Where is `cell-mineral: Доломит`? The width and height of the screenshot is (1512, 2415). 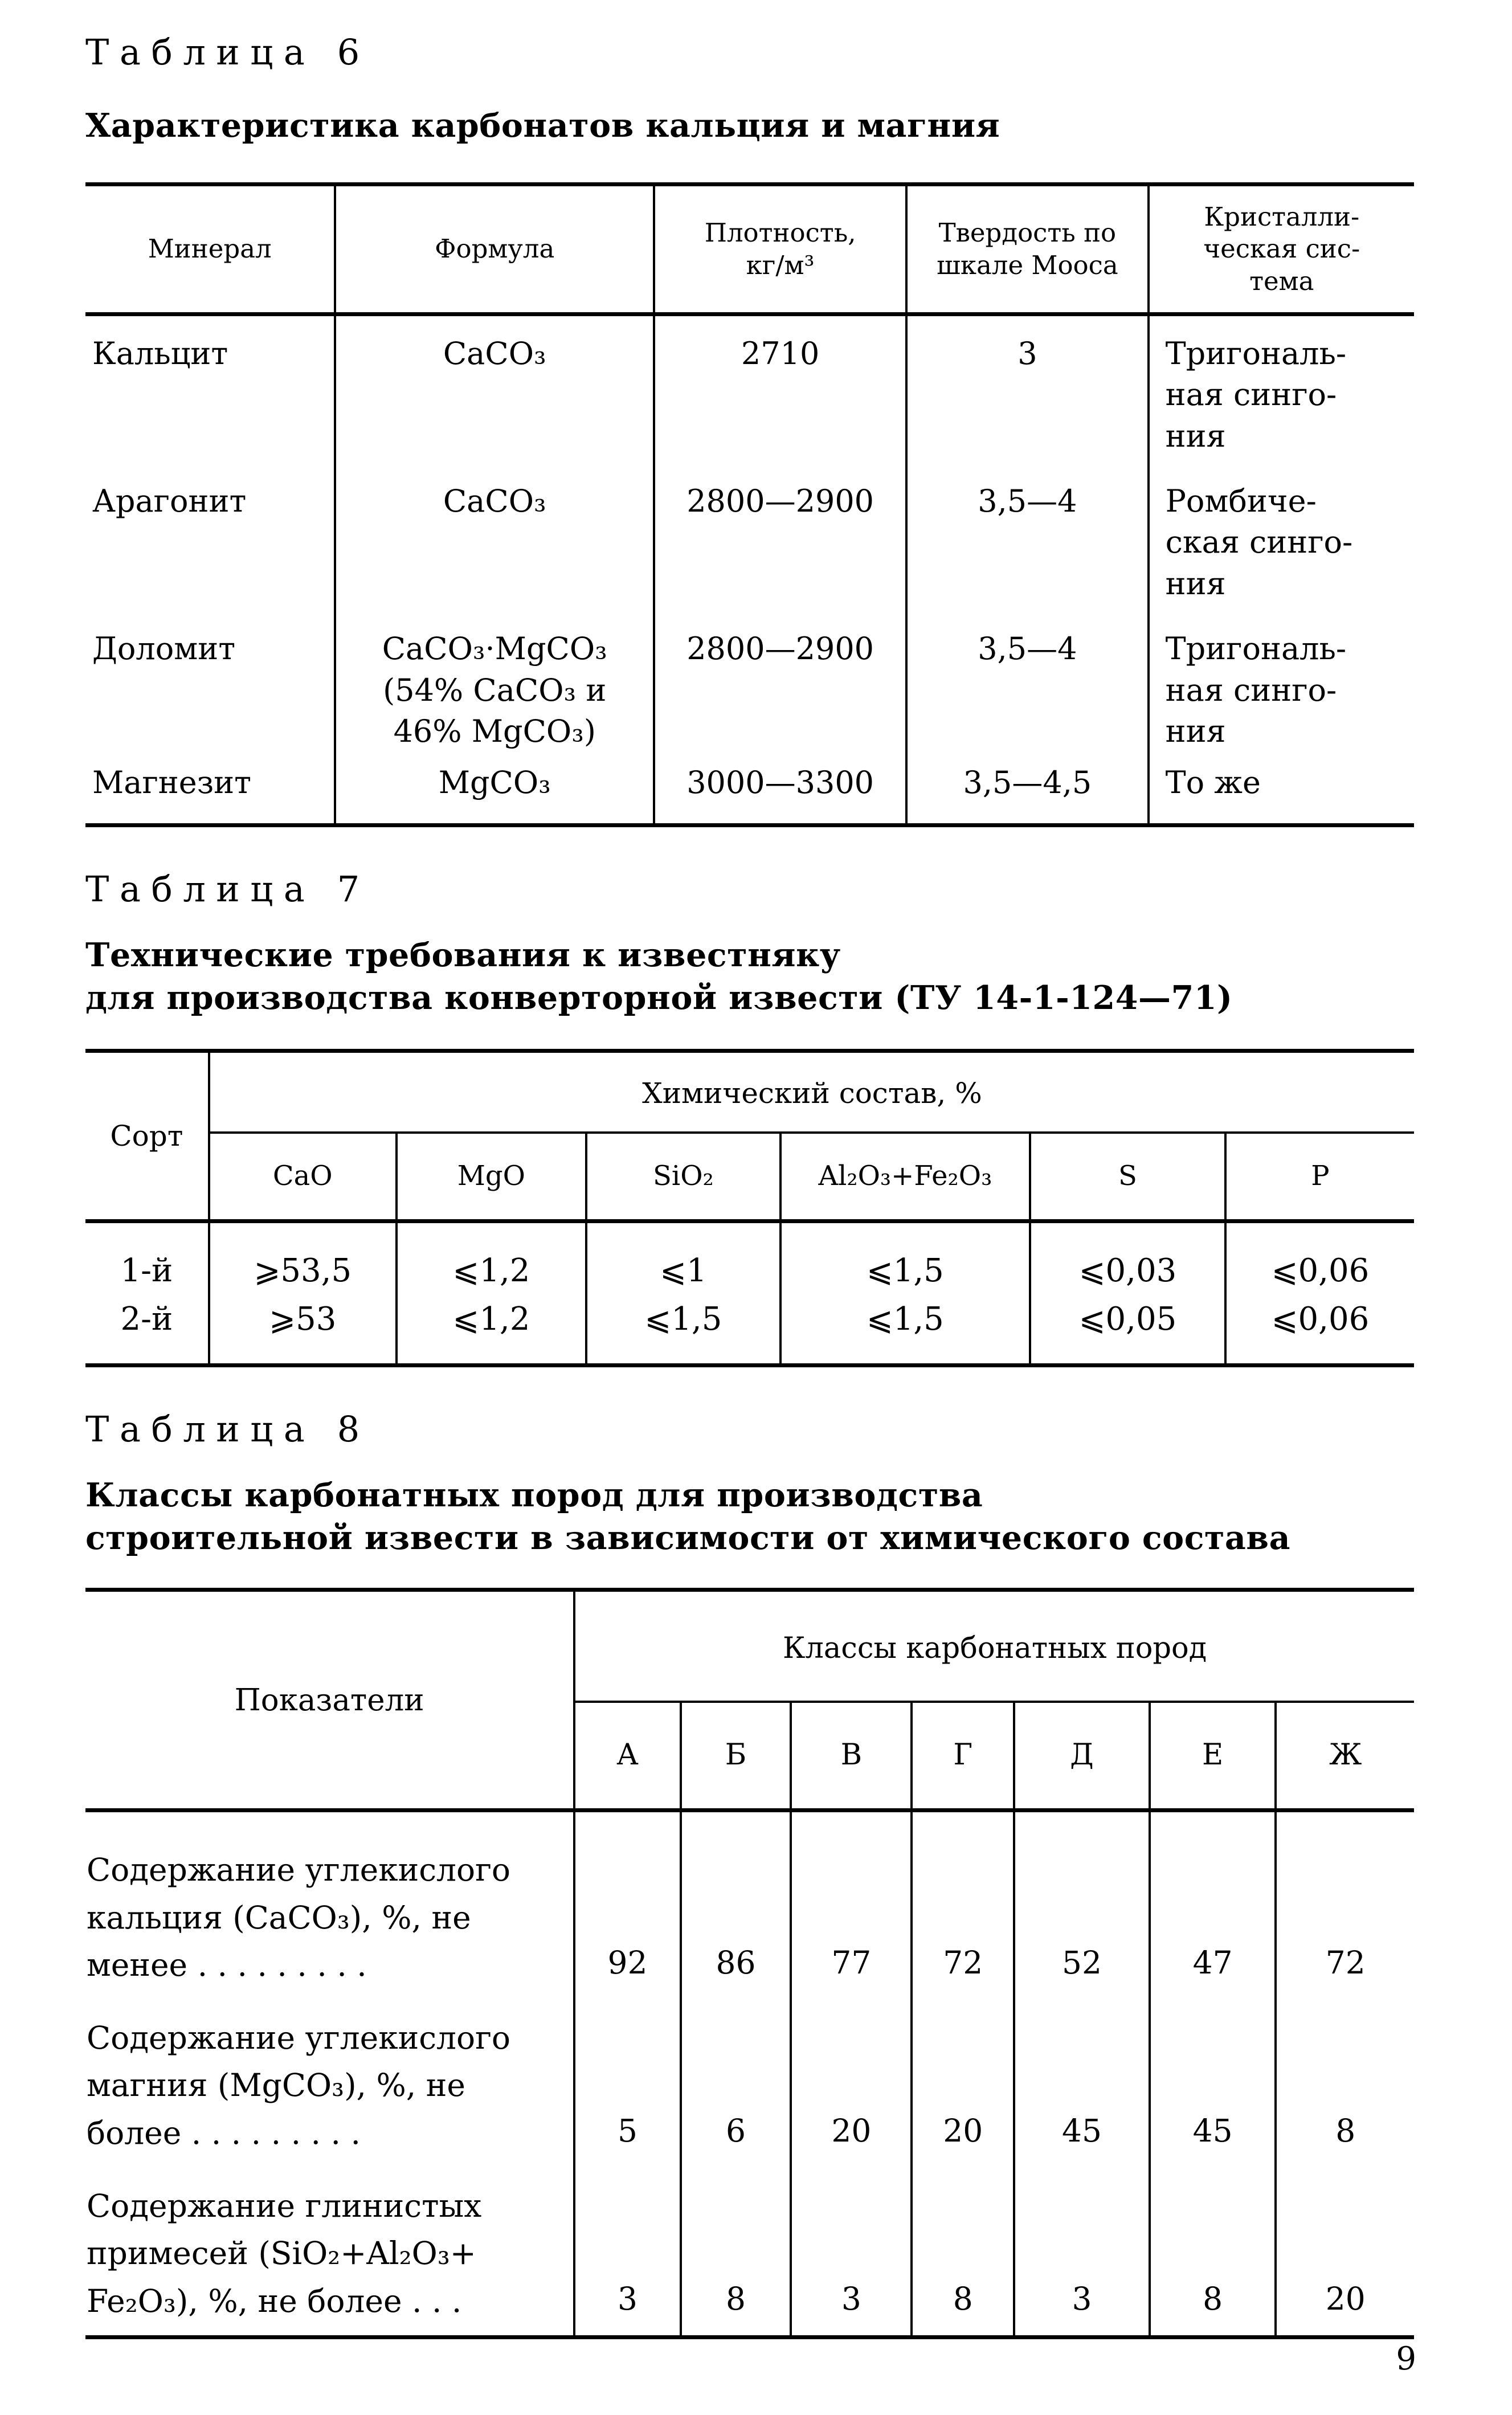 cell-mineral: Доломит is located at coordinates (164, 649).